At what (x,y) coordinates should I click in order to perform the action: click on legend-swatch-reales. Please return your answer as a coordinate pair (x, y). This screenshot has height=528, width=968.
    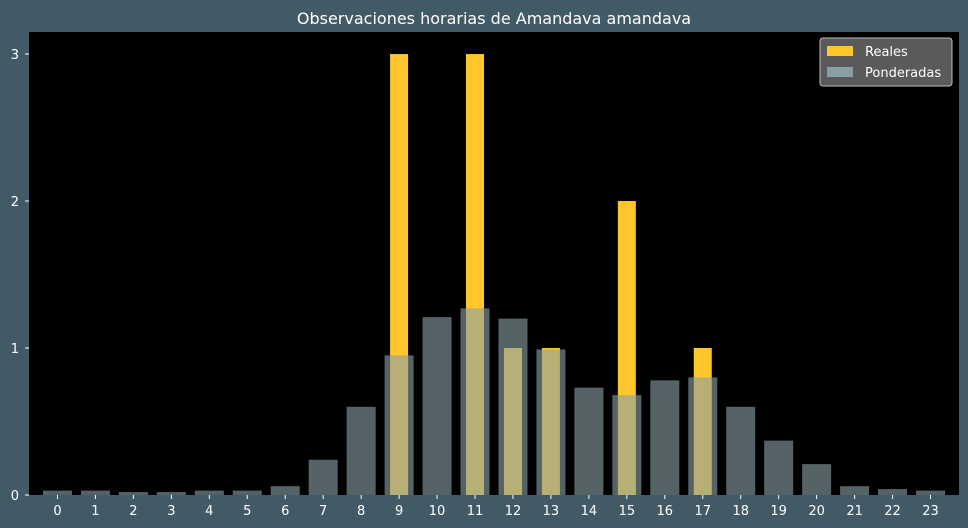
    Looking at the image, I should click on (840, 51).